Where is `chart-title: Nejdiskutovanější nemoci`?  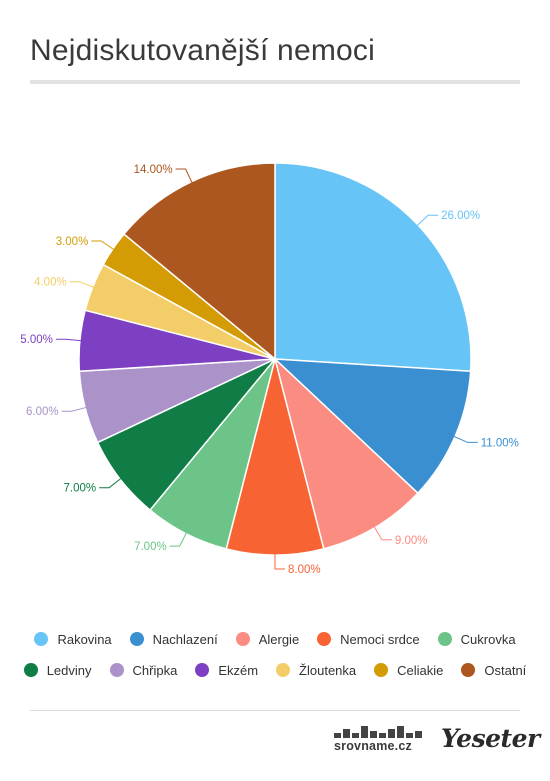 chart-title: Nejdiskutovanější nemoci is located at coordinates (202, 50).